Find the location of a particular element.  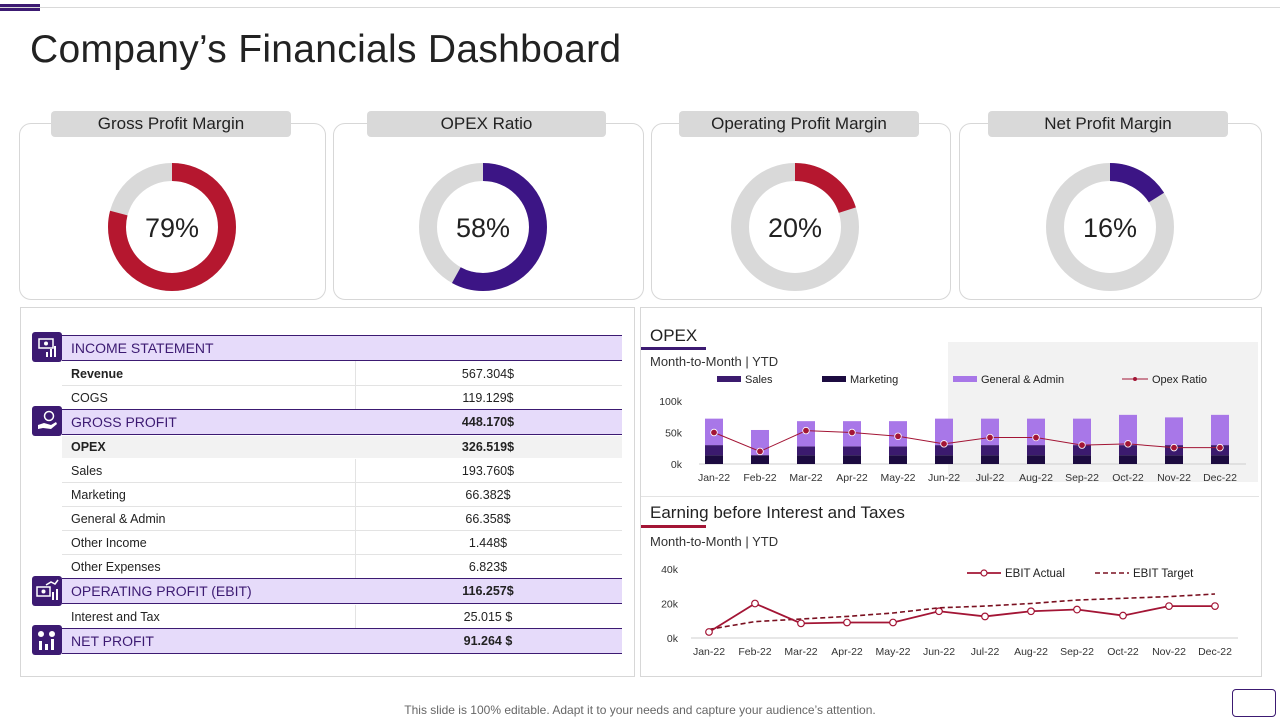

plot-shade is located at coordinates (1103, 412).